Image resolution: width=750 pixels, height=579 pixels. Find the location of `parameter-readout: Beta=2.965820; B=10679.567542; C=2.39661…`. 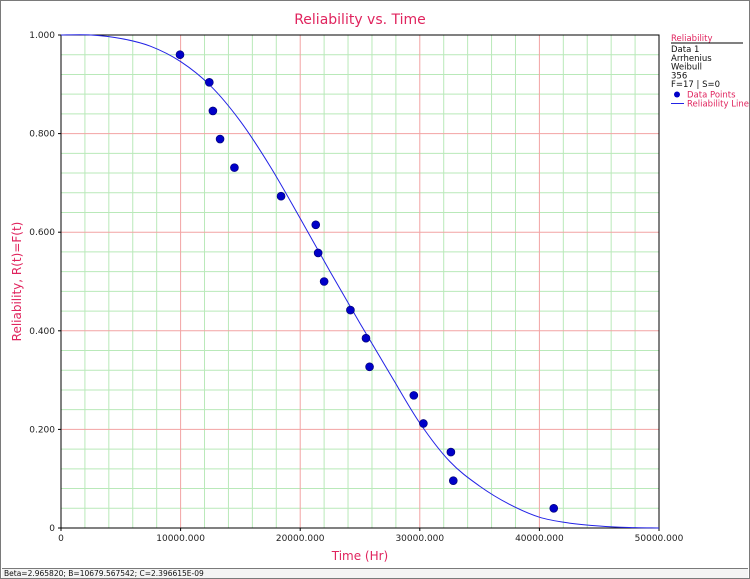

parameter-readout: Beta=2.965820; B=10679.567542; C=2.39661… is located at coordinates (104, 573).